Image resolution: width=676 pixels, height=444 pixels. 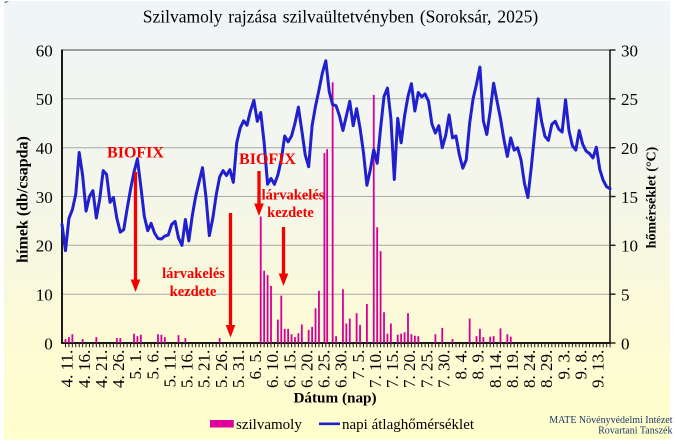 I want to click on svg-text: 4. 16., so click(x=84, y=369).